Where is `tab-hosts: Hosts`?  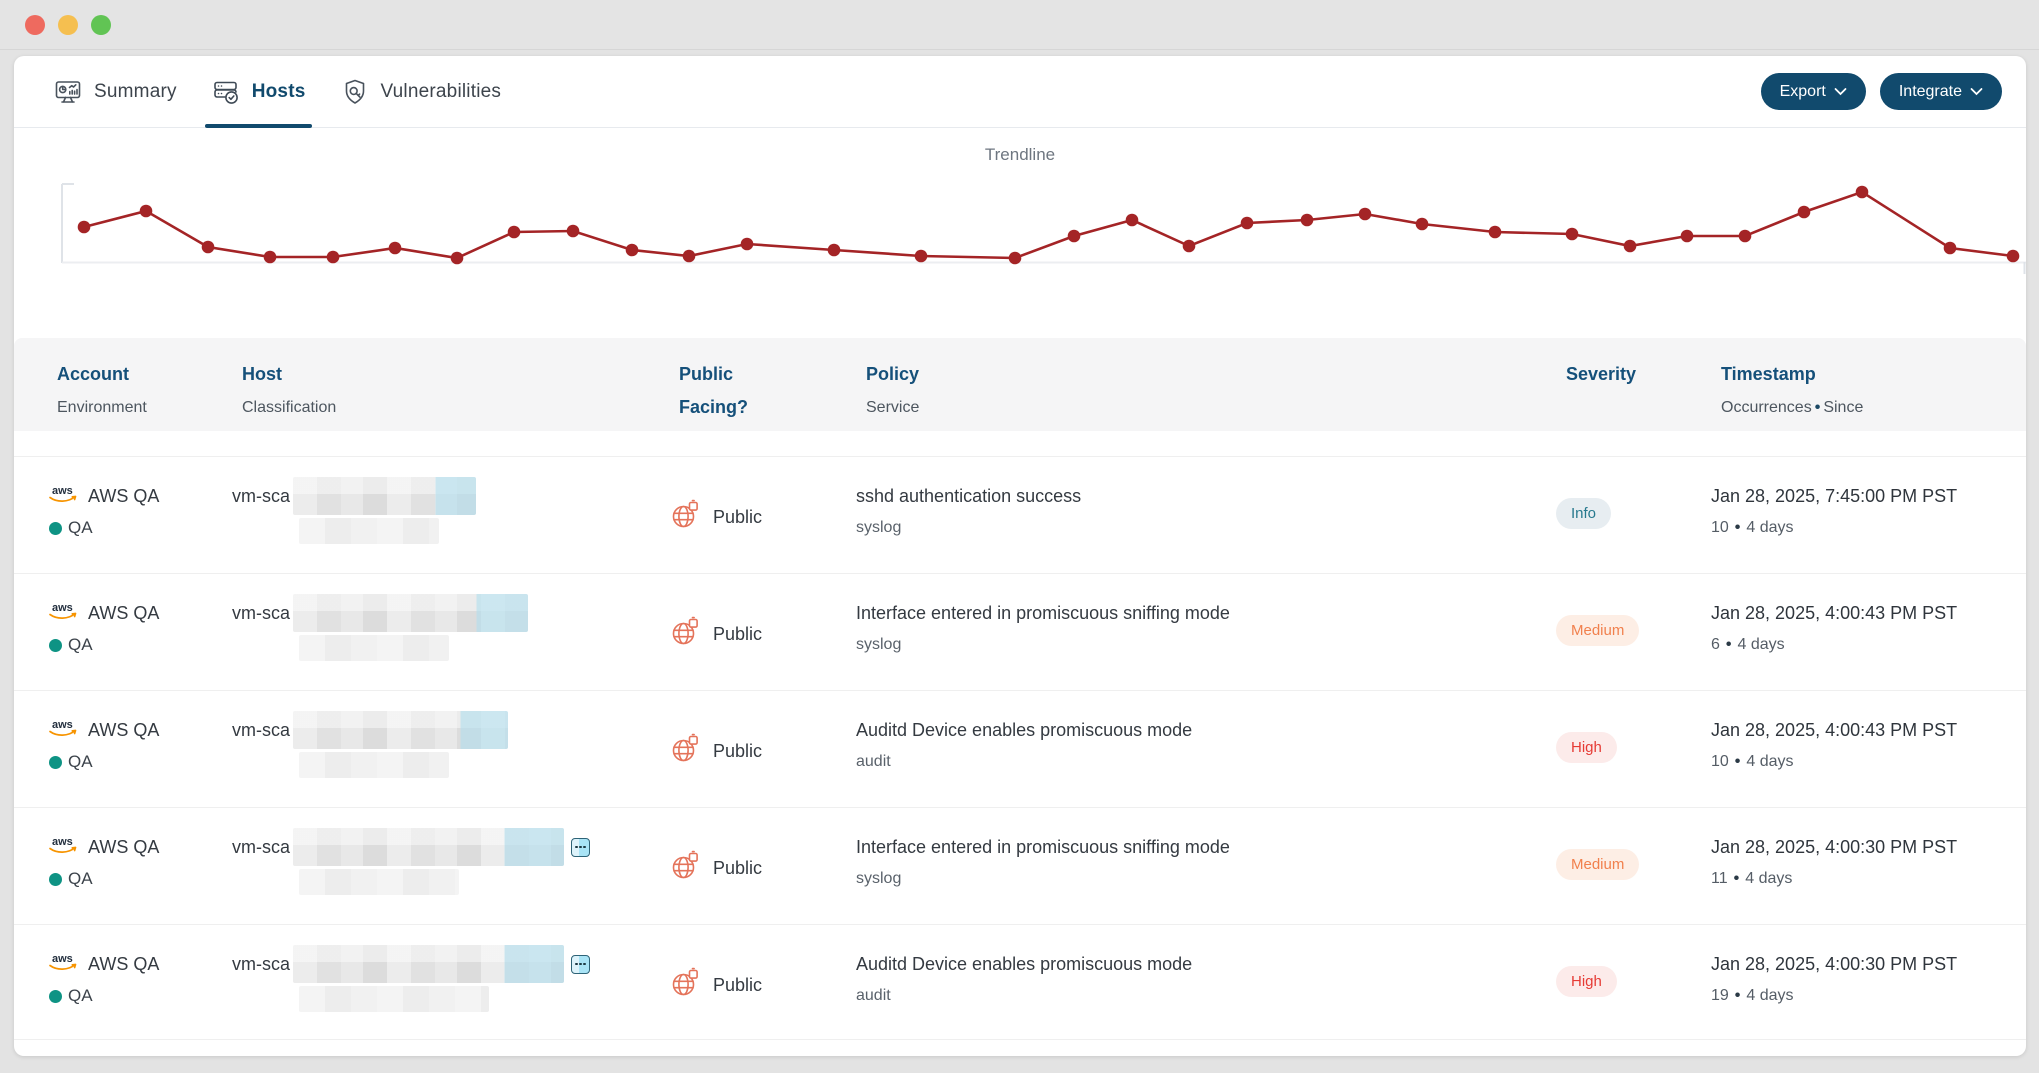
tab-hosts: Hosts is located at coordinates (258, 92).